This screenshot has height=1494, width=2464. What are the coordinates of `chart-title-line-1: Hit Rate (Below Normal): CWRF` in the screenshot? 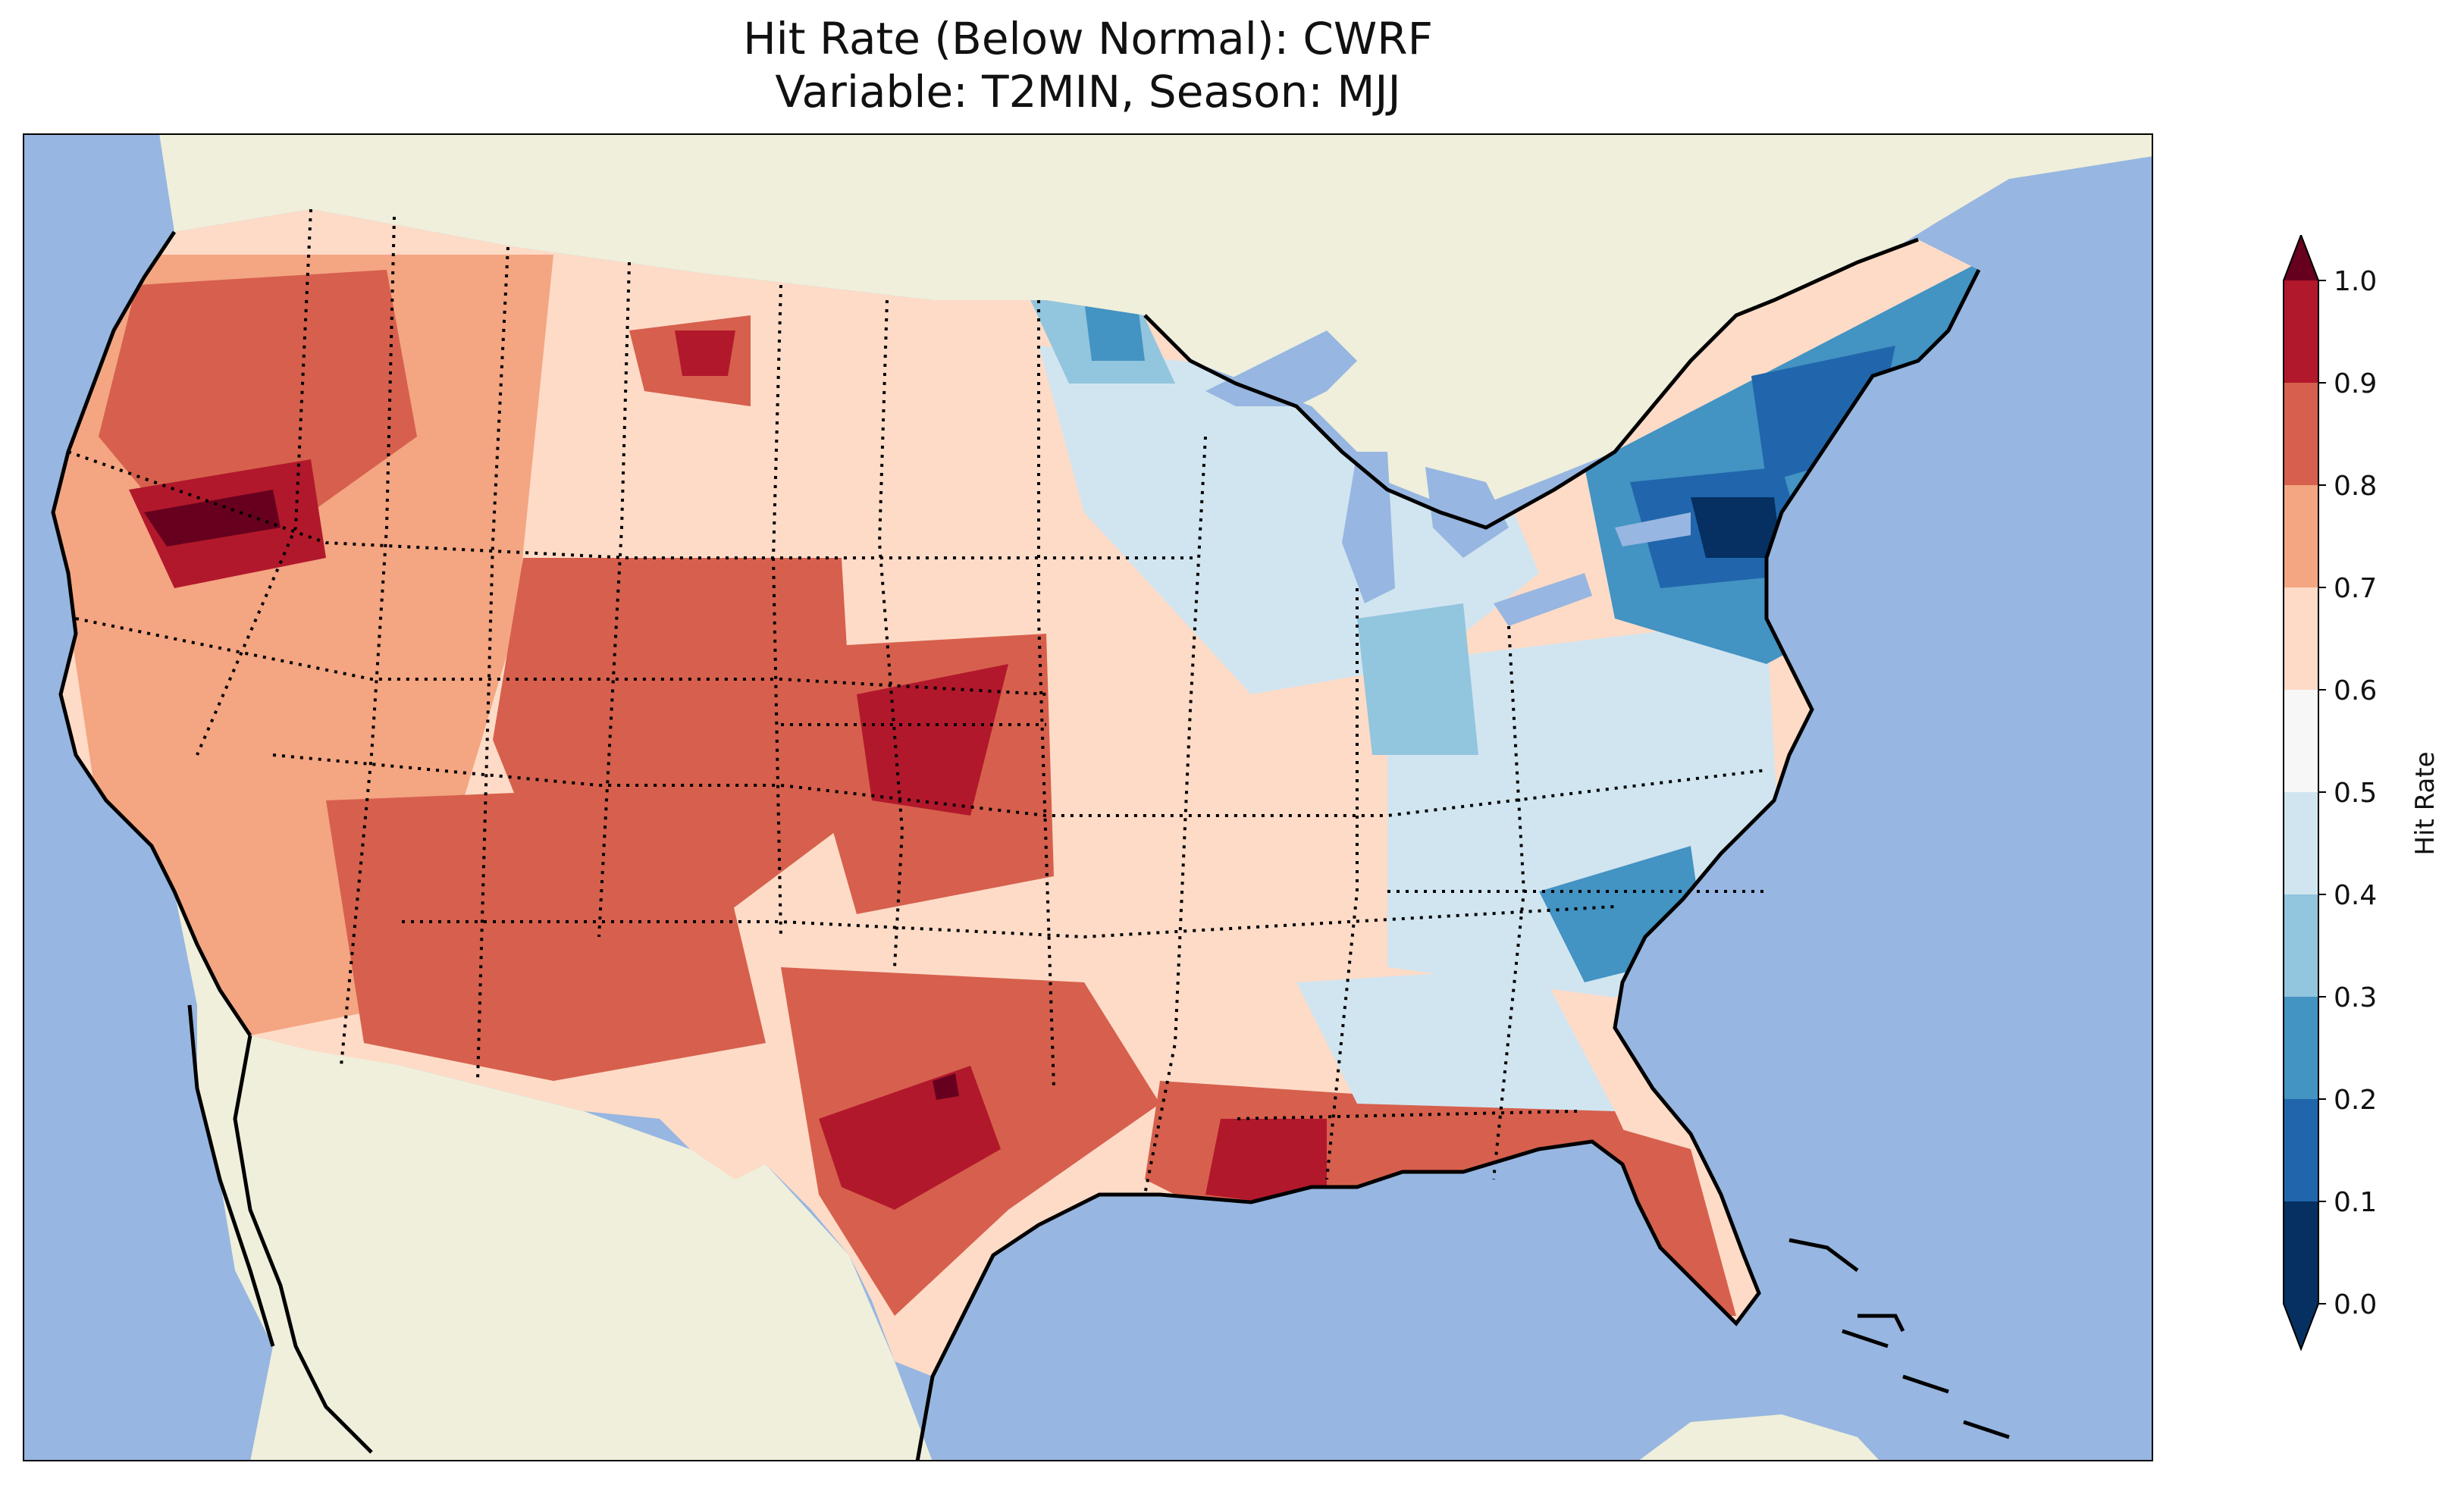 It's located at (1088, 38).